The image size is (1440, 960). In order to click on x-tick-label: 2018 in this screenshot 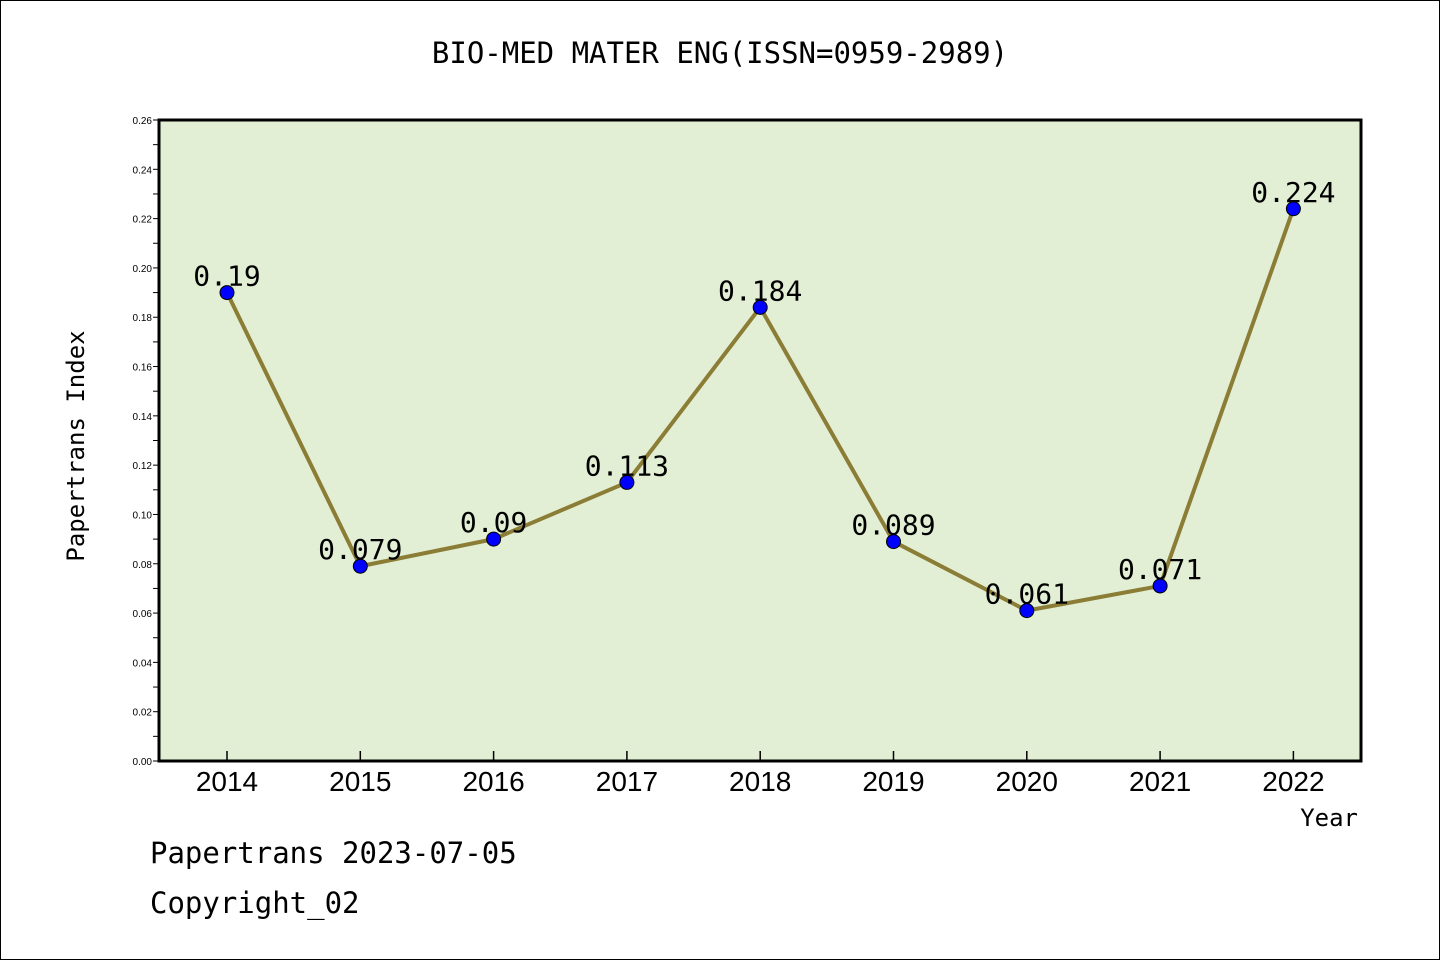, I will do `click(760, 781)`.